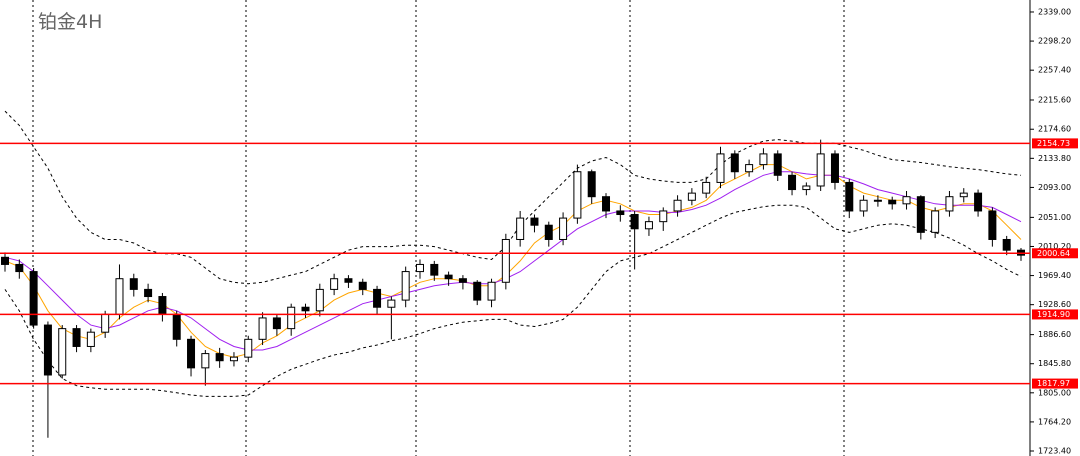 Image resolution: width=1080 pixels, height=456 pixels. Describe the element at coordinates (1054, 187) in the screenshot. I see `y-tick-label: 2093.00` at that location.